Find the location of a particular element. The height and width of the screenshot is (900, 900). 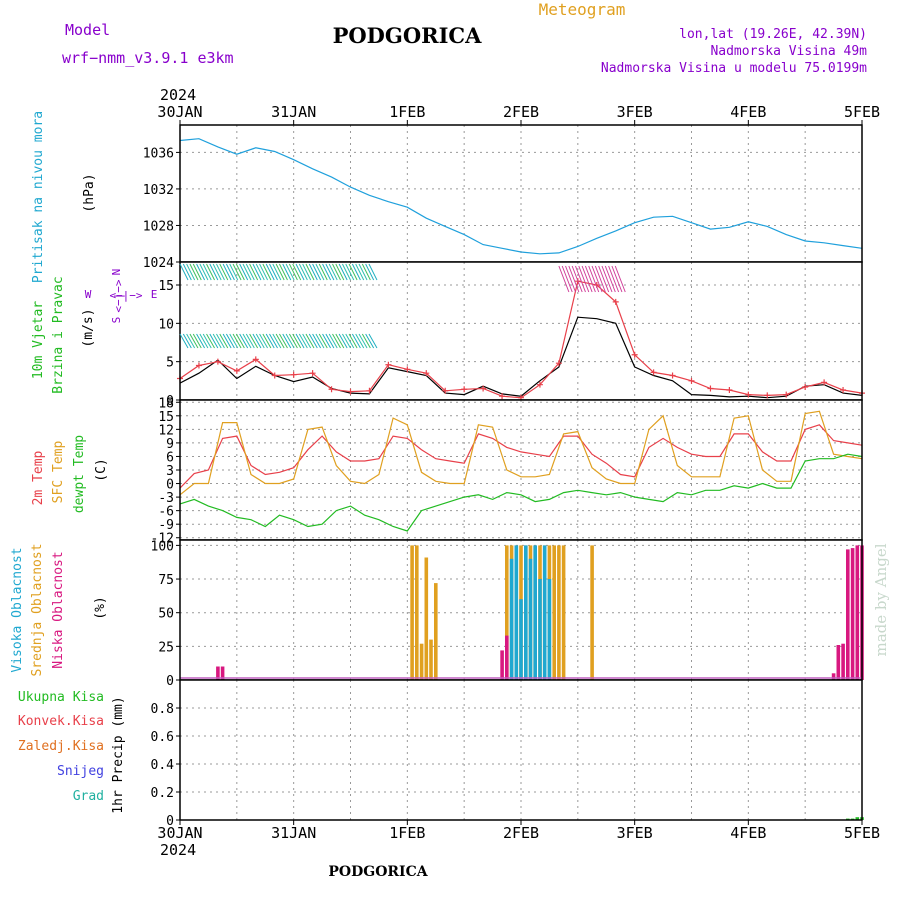

temperature-plot-area is located at coordinates (521, 470).